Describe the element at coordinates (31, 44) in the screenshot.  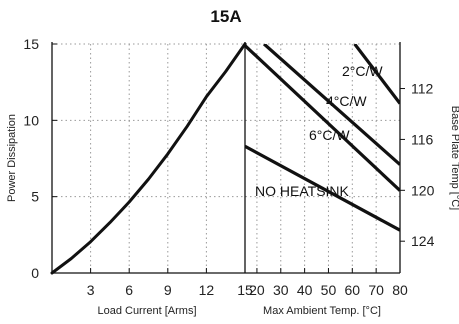
I see `left-y-tick-label: 15` at that location.